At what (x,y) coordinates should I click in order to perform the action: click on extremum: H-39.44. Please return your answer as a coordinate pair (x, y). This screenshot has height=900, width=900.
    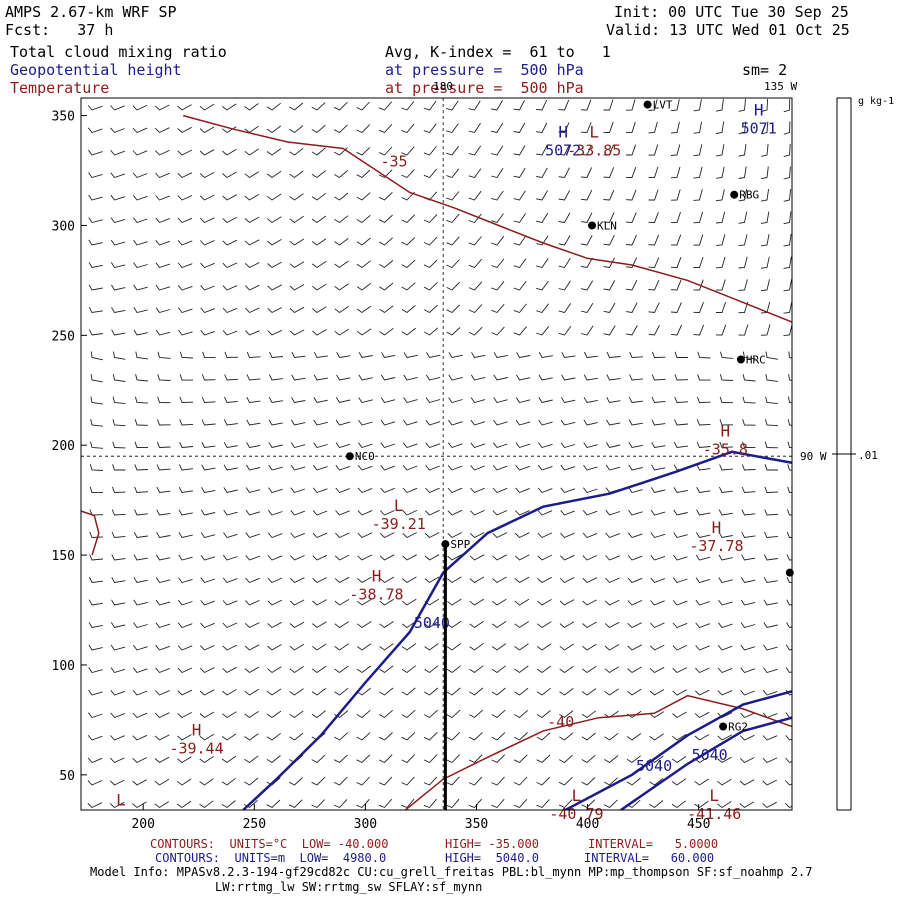
    Looking at the image, I should click on (196, 738).